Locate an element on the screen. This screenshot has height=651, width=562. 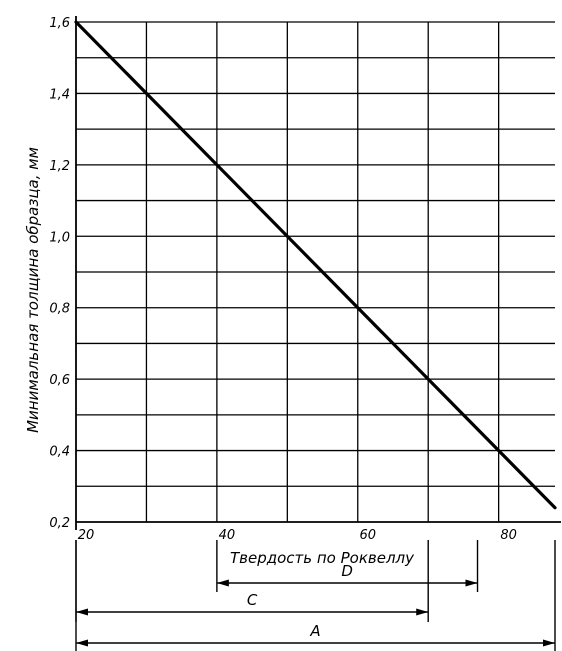
x-tick-labels: 20 40 60 80 is located at coordinates (297, 535).